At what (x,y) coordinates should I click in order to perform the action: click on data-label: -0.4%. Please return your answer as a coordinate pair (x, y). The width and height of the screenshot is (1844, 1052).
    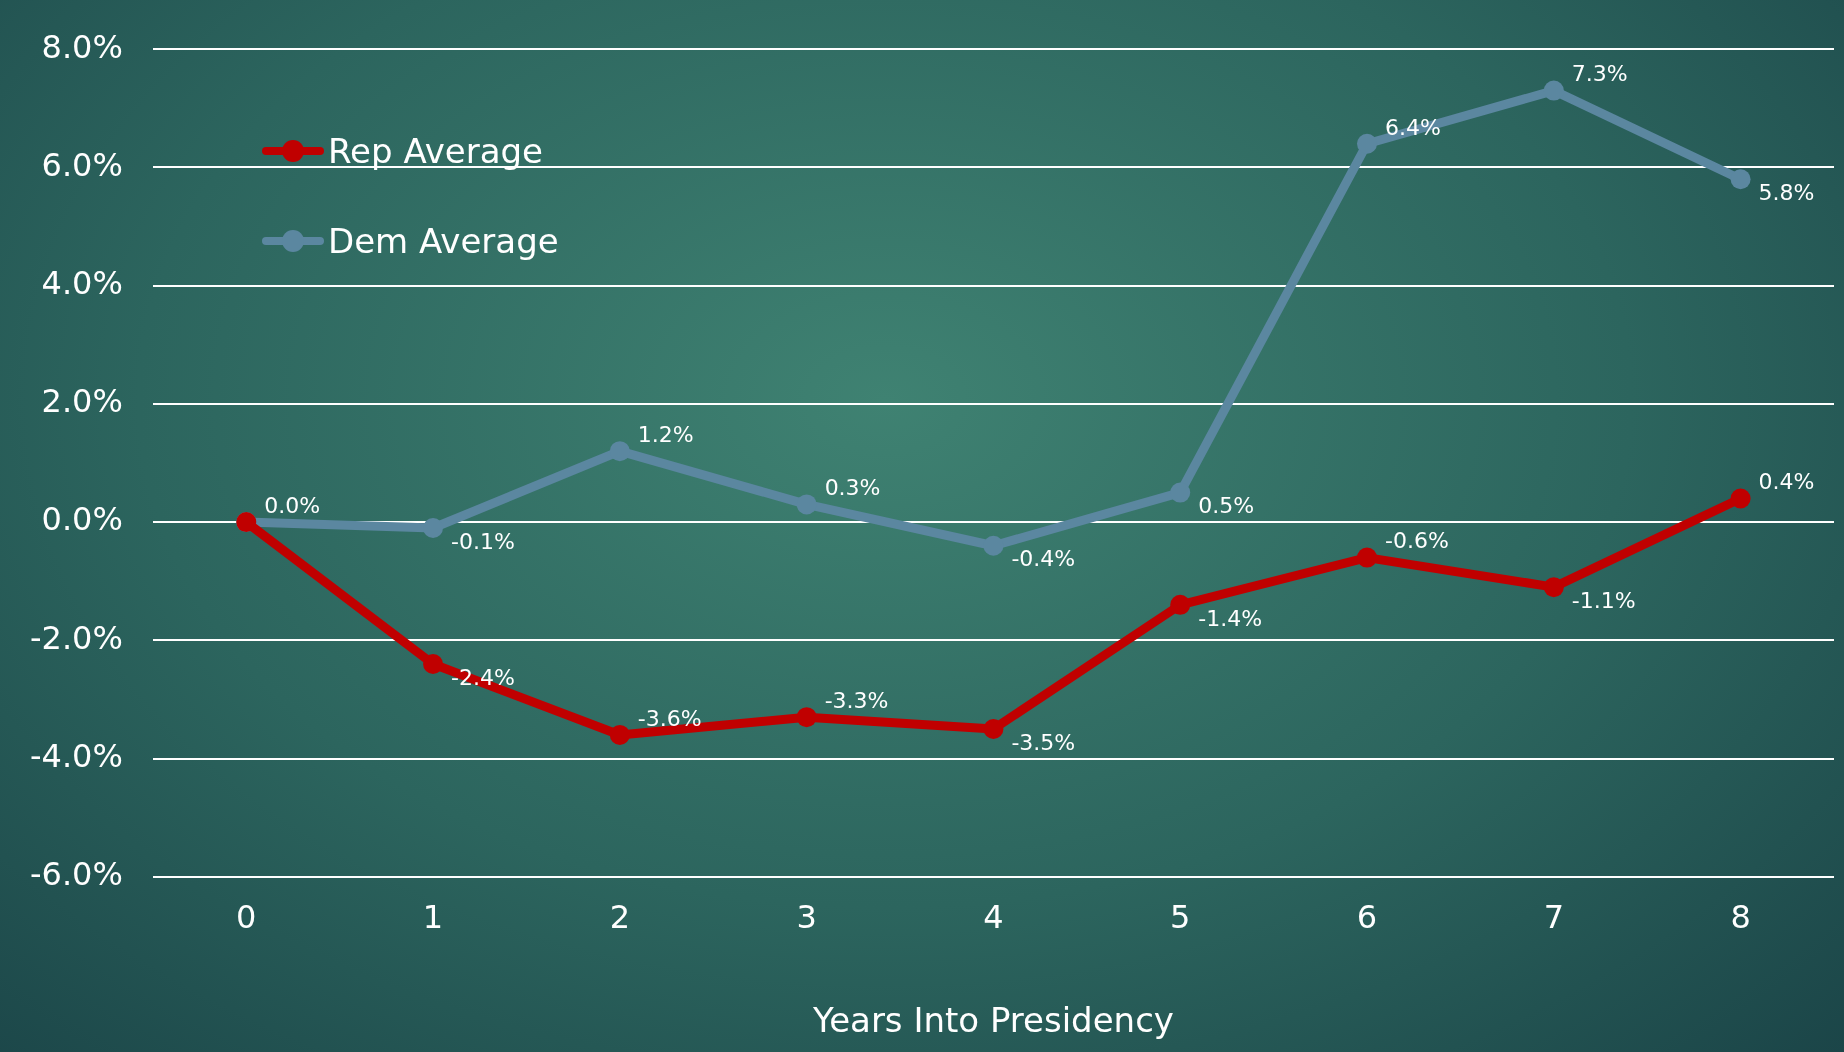
    Looking at the image, I should click on (1043, 559).